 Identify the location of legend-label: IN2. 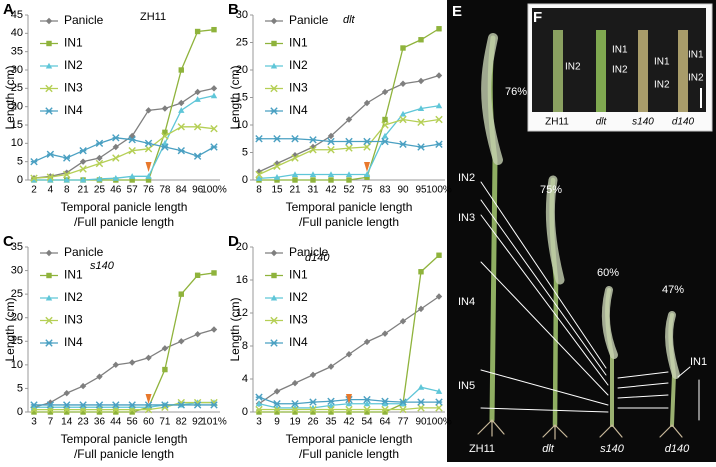
(298, 65).